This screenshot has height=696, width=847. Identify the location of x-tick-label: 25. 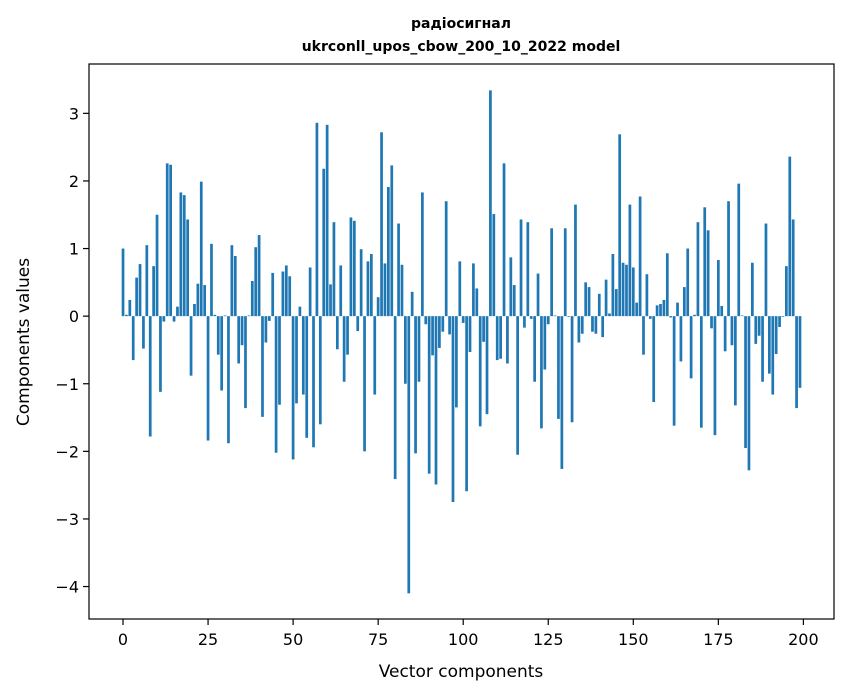
(208, 639).